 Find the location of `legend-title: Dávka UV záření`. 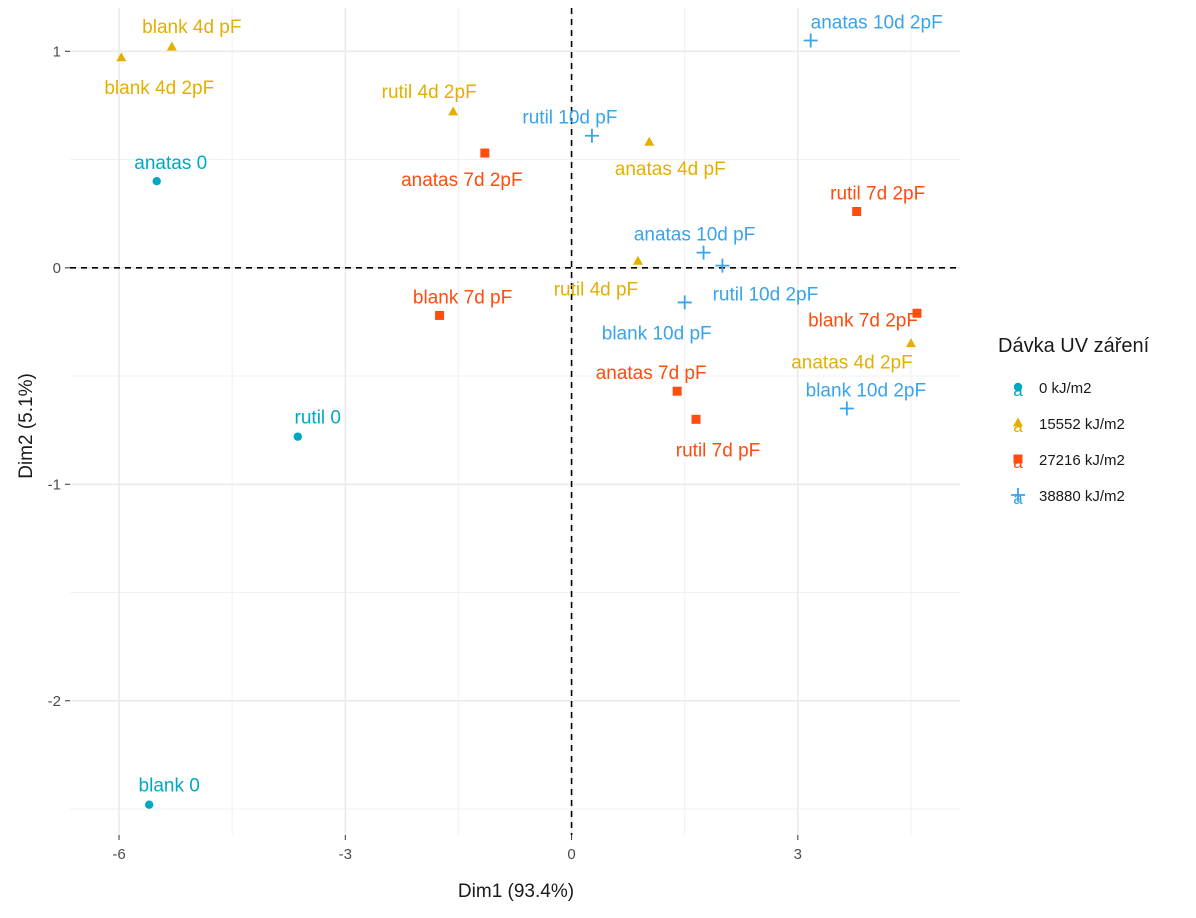

legend-title: Dávka UV záření is located at coordinates (1074, 346).